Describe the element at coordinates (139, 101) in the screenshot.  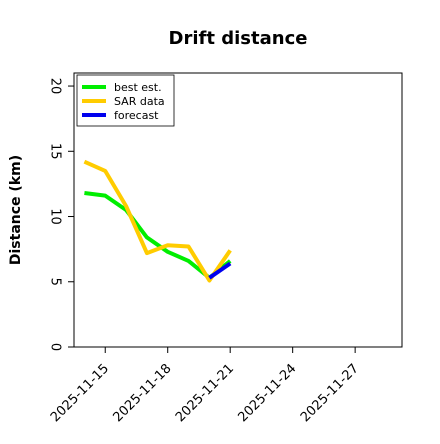
I see `legend-label: SAR data` at that location.